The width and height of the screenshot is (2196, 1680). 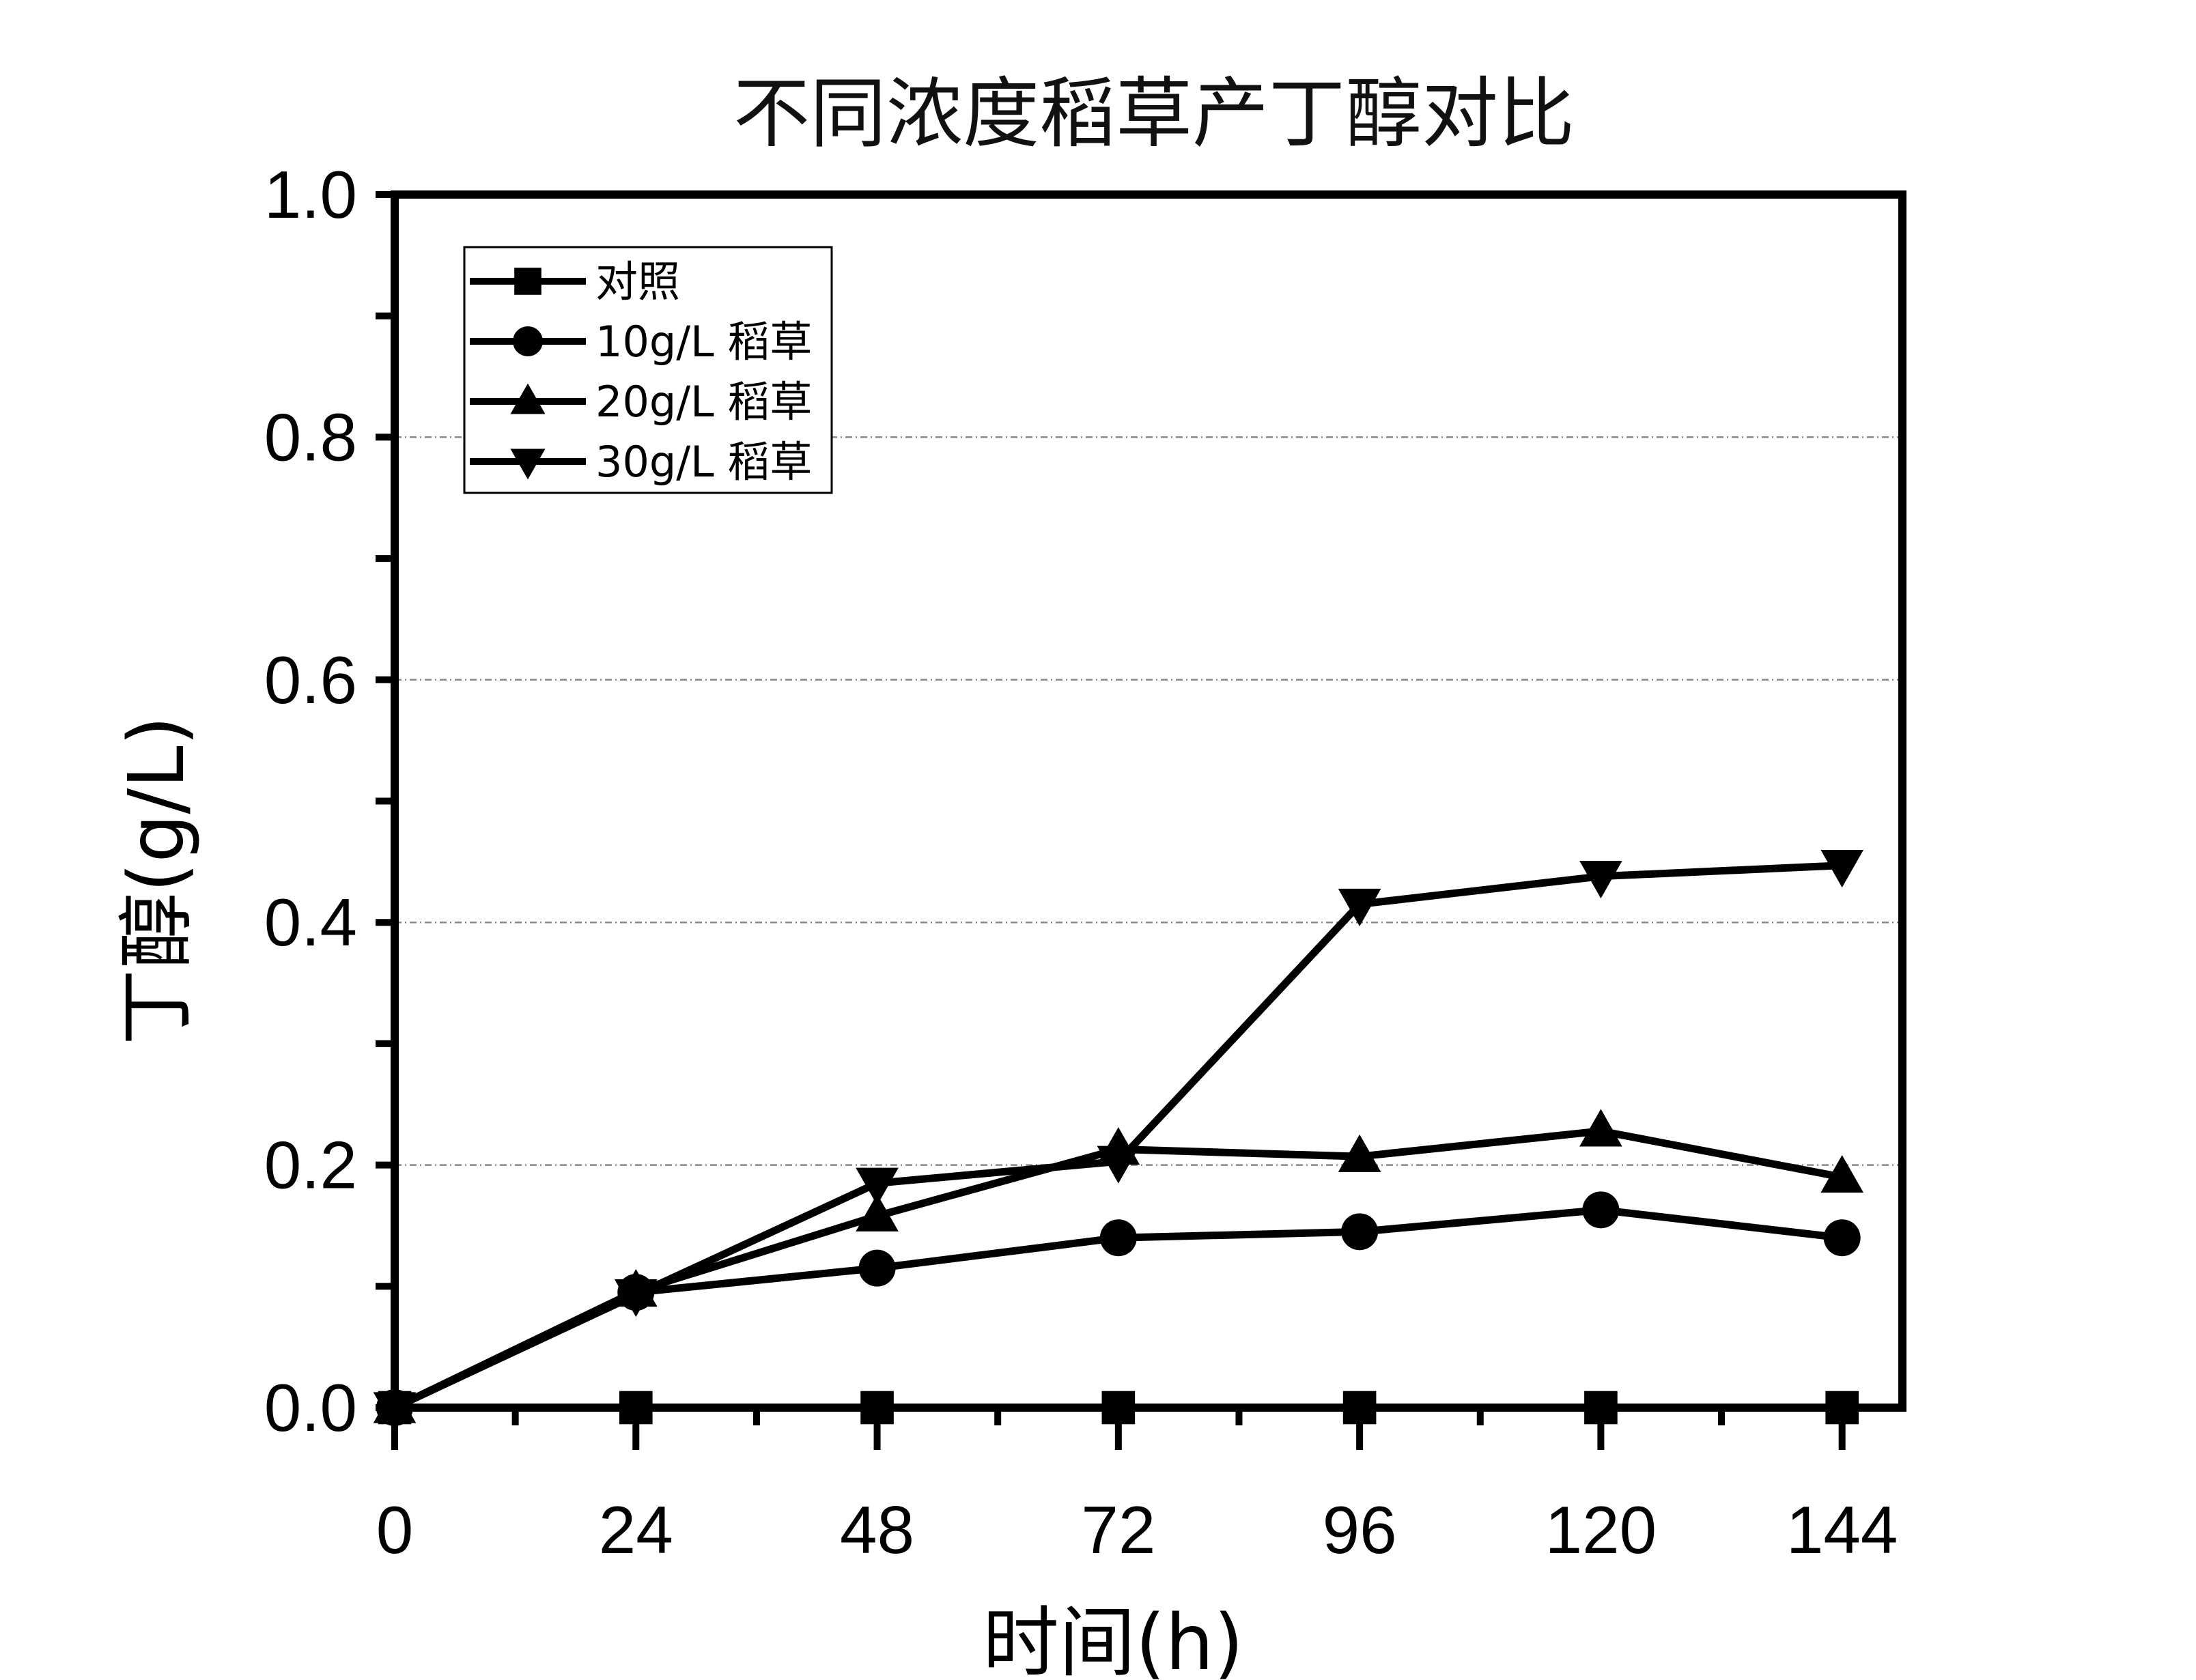 What do you see at coordinates (395, 1529) in the screenshot?
I see `x-tick-label: 0` at bounding box center [395, 1529].